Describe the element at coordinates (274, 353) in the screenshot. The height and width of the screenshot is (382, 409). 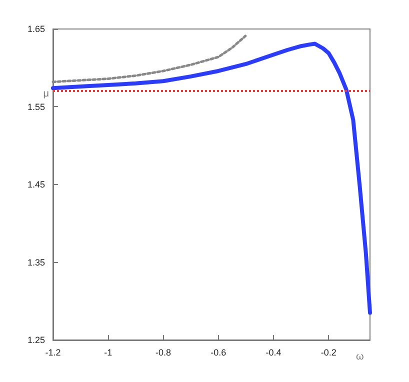
I see `x-tick-label: -0.4` at that location.